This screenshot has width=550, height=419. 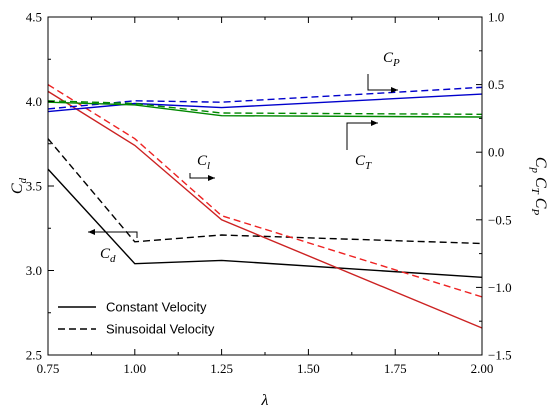 What do you see at coordinates (535, 211) in the screenshot?
I see `right-axis-title-sub: P` at bounding box center [535, 211].